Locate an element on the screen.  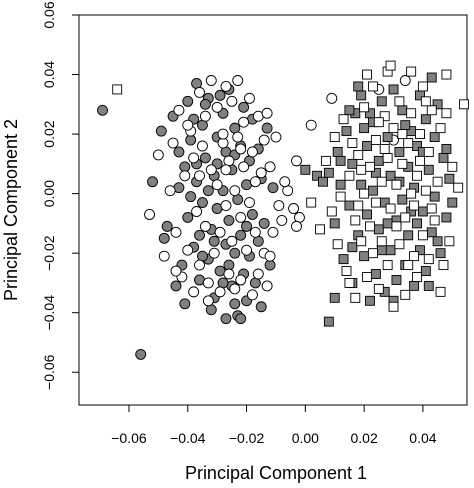
y-tick-label: −0.06 is located at coordinates (49, 372).